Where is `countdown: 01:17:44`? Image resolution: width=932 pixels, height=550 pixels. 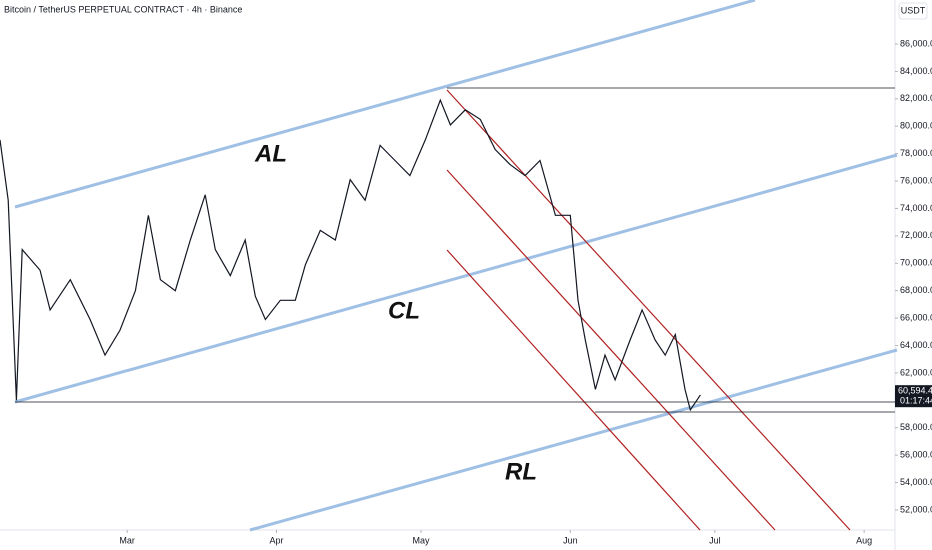 countdown: 01:17:44 is located at coordinates (916, 401).